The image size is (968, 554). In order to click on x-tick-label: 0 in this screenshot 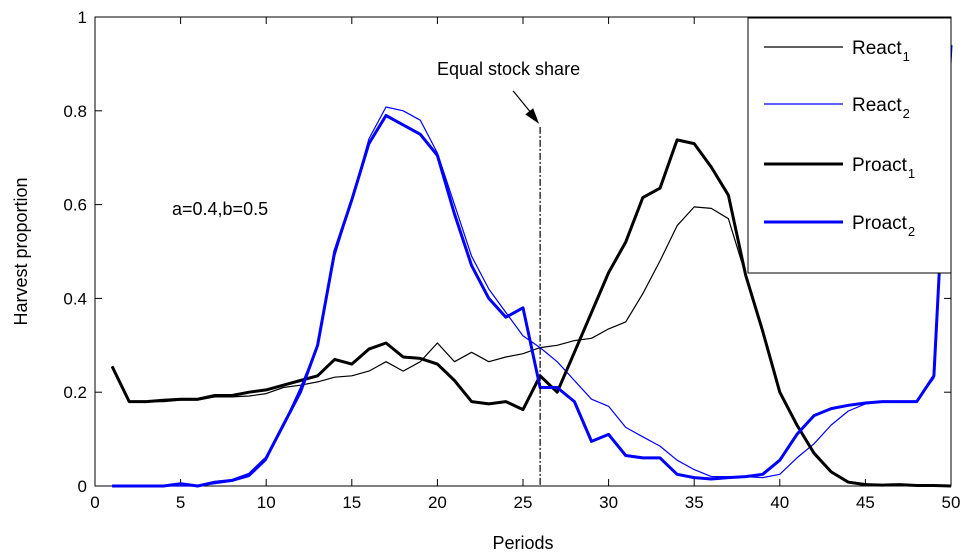, I will do `click(94, 502)`.